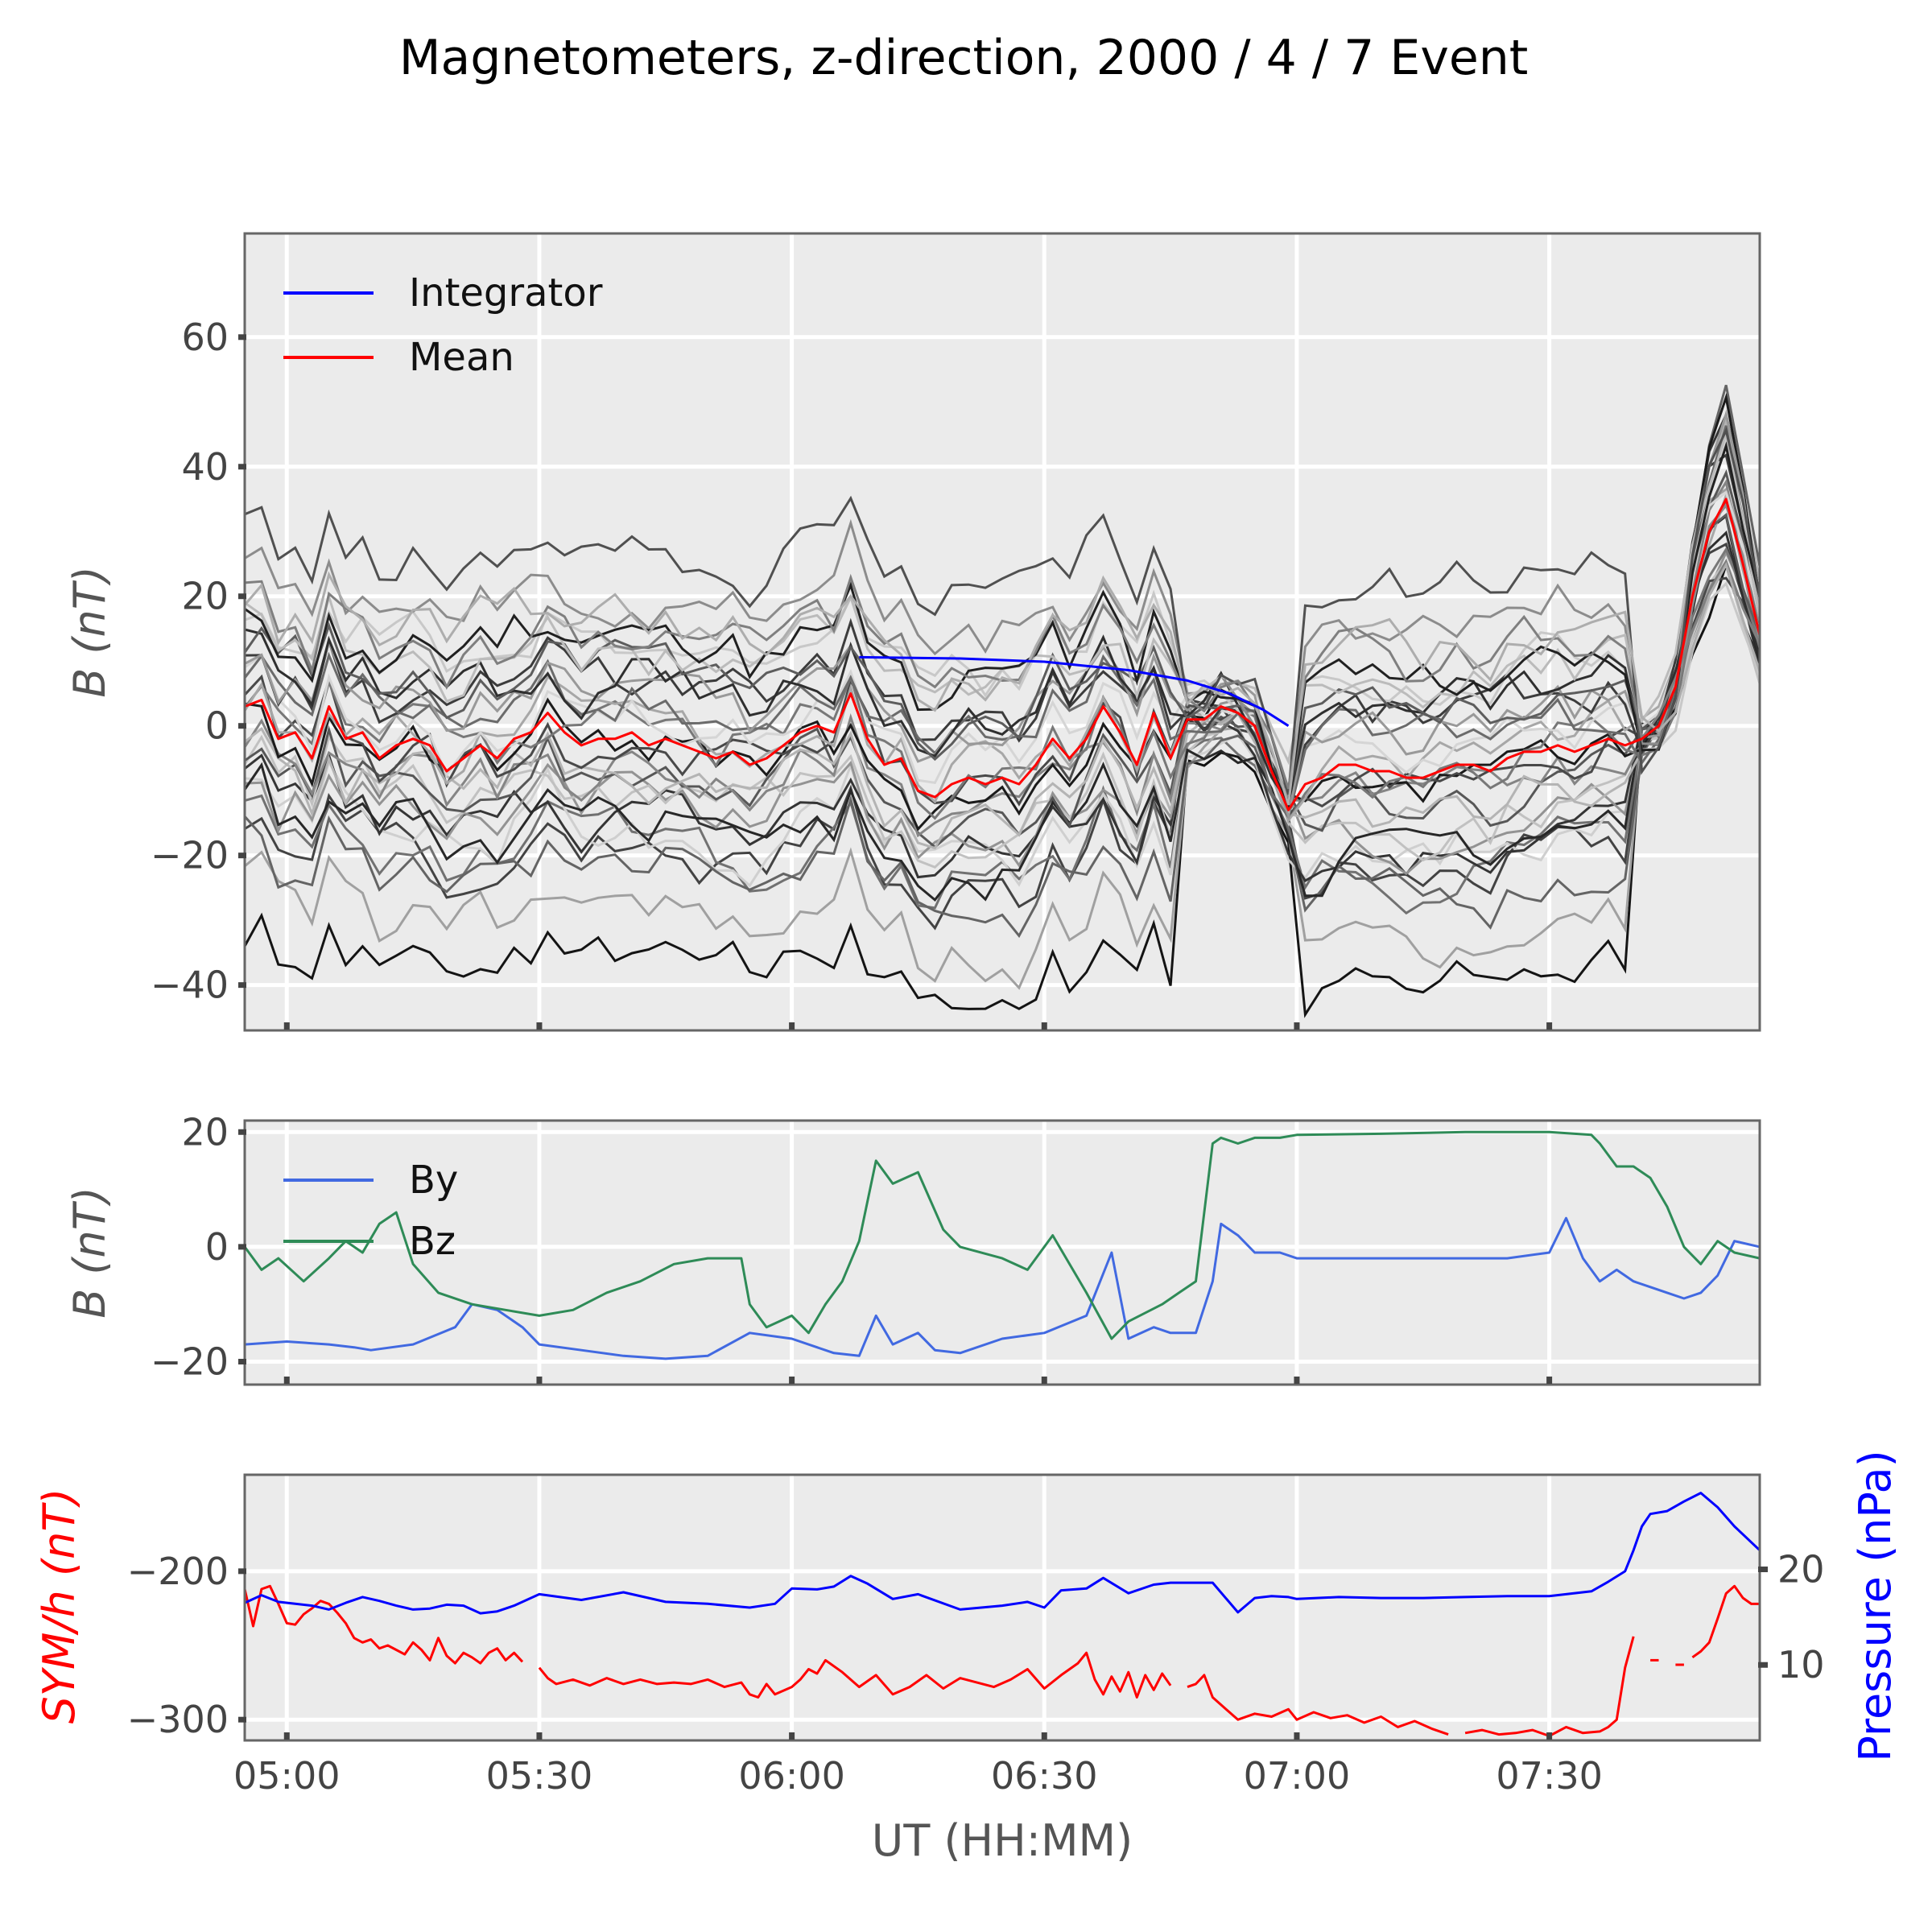 The image size is (1932, 1932). What do you see at coordinates (462, 357) in the screenshot?
I see `legend-label-mean: Mean` at bounding box center [462, 357].